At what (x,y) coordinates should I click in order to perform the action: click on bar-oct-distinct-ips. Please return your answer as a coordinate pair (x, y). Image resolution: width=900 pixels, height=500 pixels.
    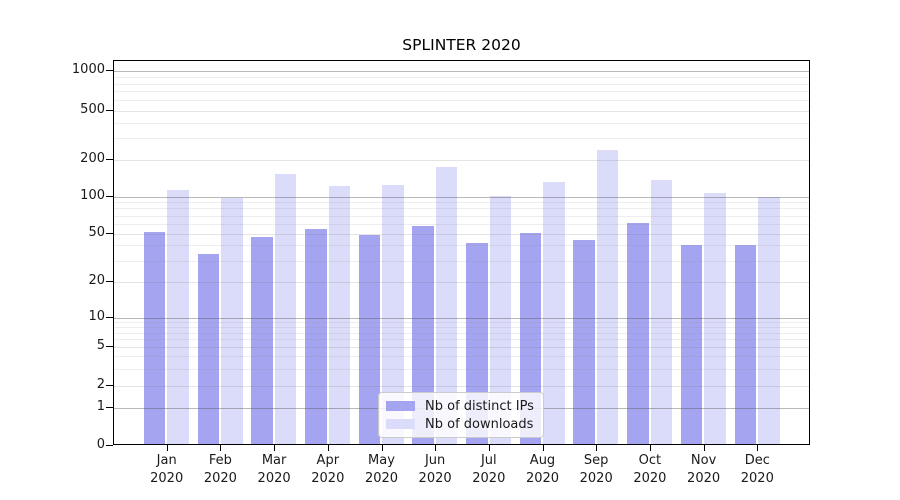
    Looking at the image, I should click on (638, 333).